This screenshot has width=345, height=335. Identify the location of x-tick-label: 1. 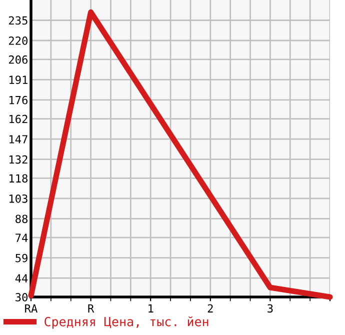
(151, 308).